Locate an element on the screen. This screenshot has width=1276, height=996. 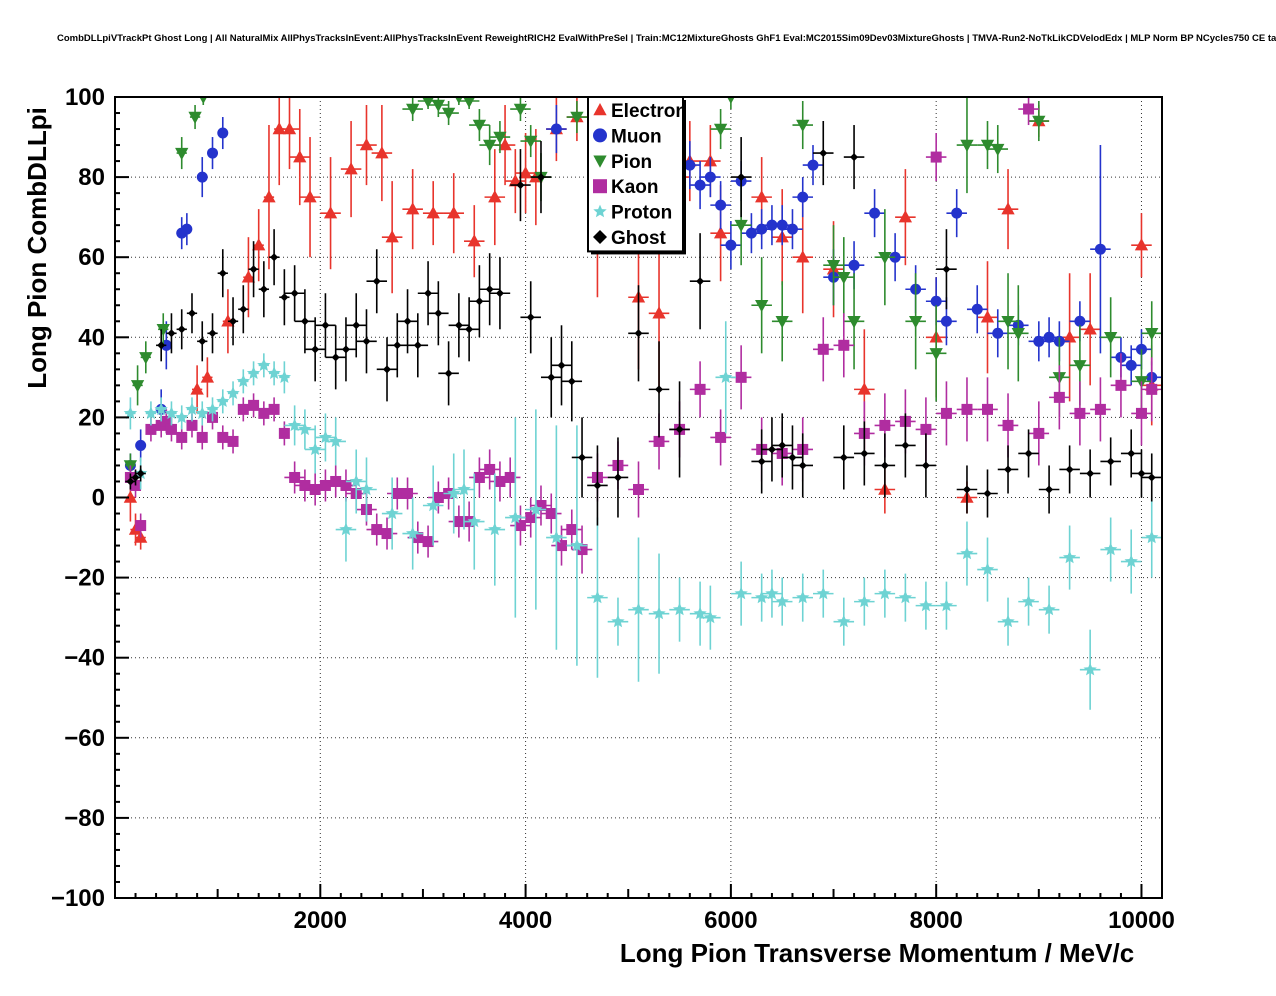
legend-label: Ghost is located at coordinates (639, 238).